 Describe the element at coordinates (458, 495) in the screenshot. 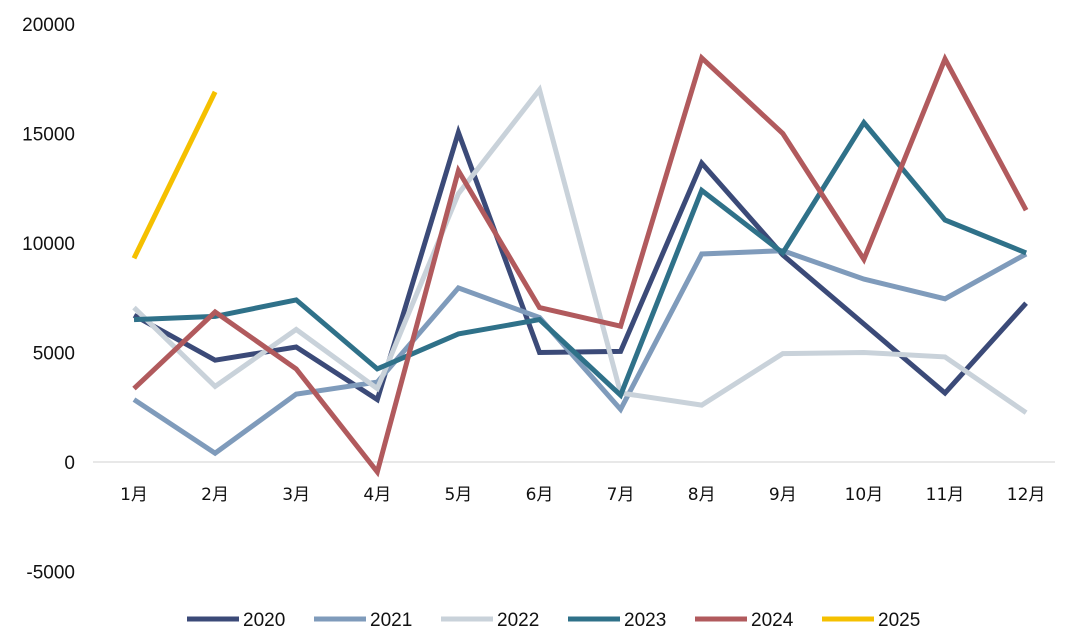

I see `x-tick-label: 5月` at that location.